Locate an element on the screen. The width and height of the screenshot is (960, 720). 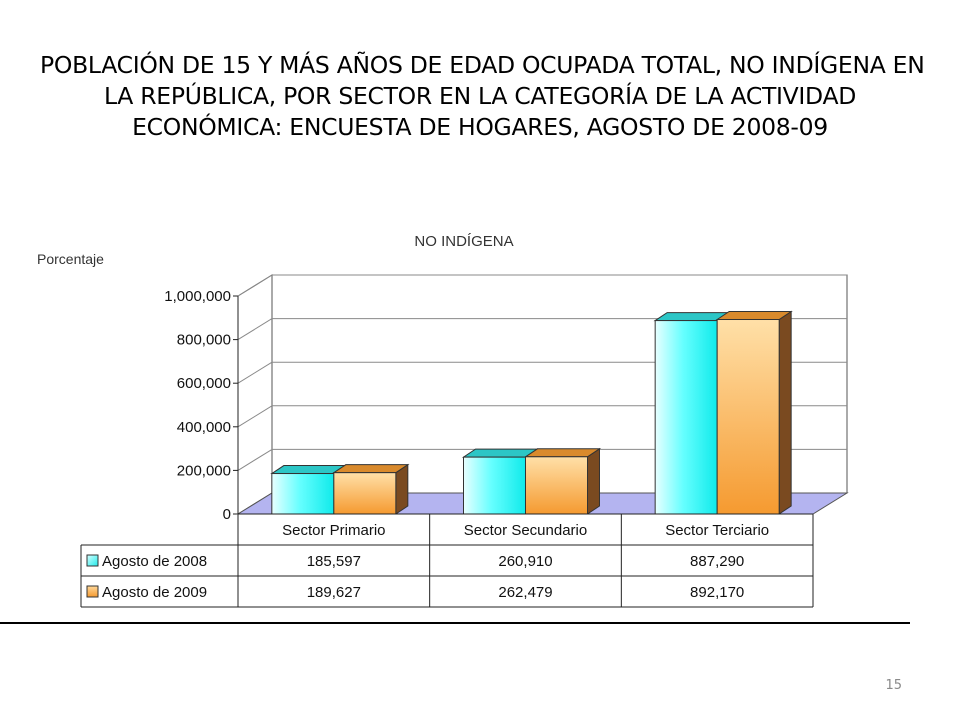
footer-rule is located at coordinates (455, 623).